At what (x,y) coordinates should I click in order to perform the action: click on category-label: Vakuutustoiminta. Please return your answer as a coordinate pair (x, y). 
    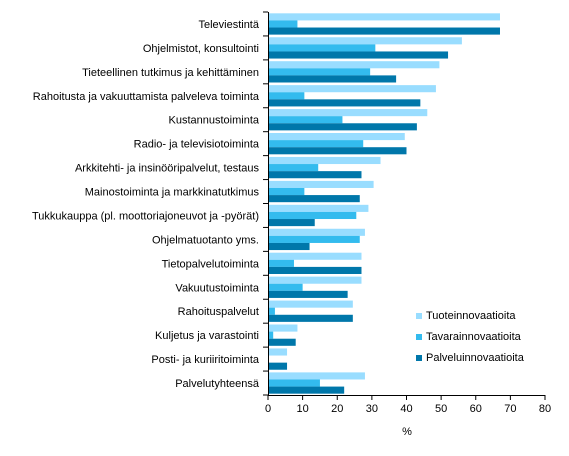
    Looking at the image, I should click on (217, 288).